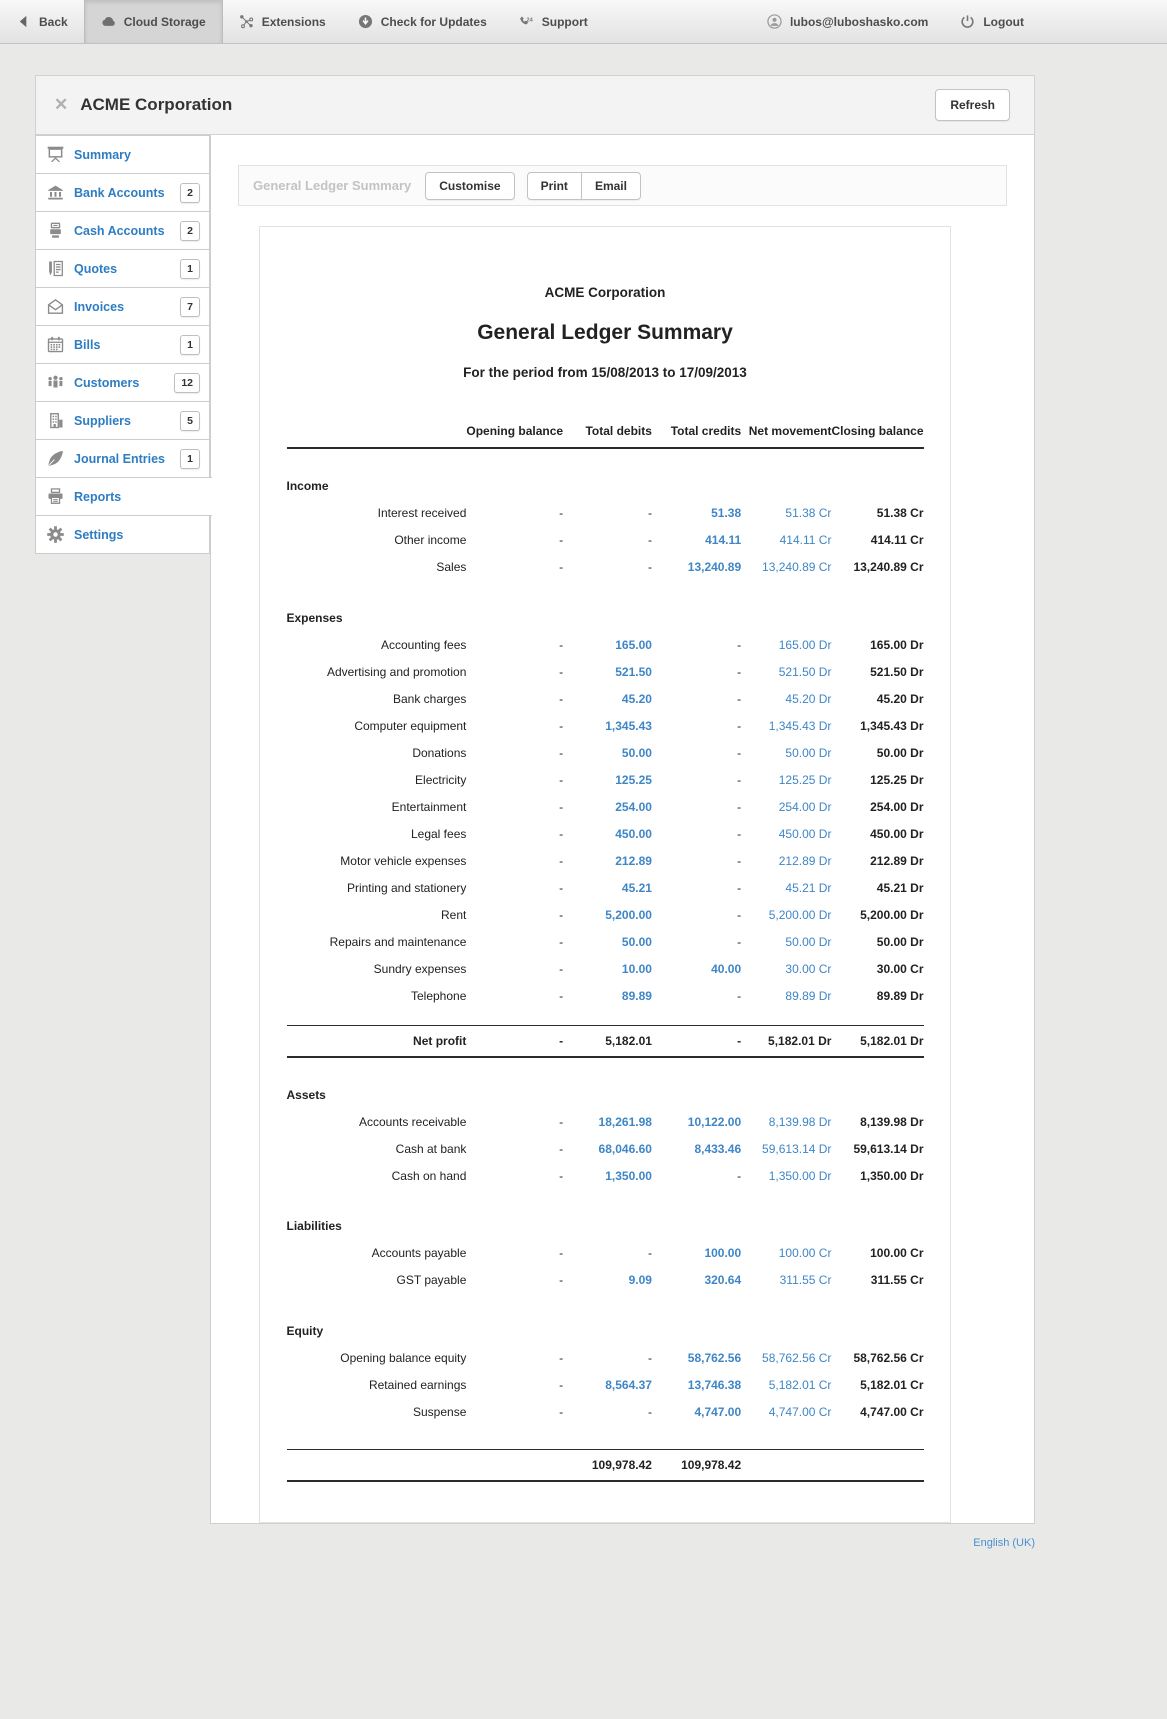  What do you see at coordinates (714, 1384) in the screenshot?
I see `ledger-value-link: 13,746.38` at bounding box center [714, 1384].